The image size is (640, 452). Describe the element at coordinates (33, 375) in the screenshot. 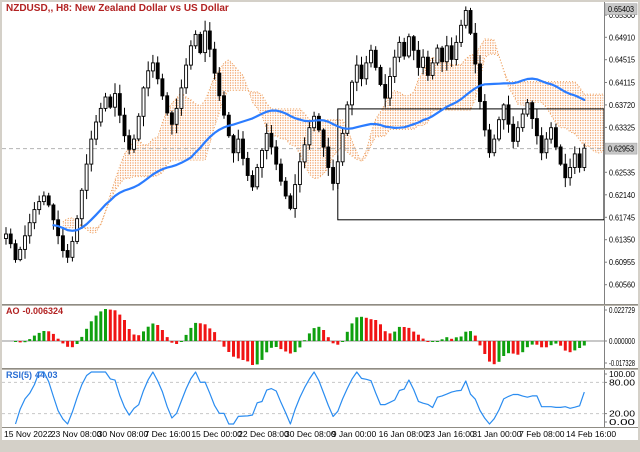

I see `rsi-indicator-label: RSI(5) 44.03` at that location.